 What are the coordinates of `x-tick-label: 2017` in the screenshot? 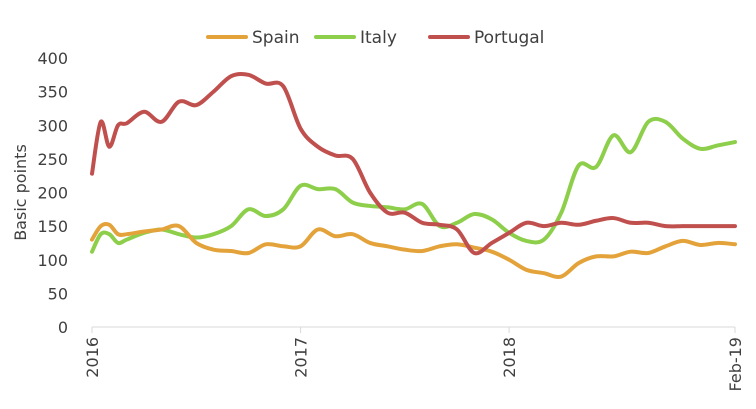 It's located at (301, 357).